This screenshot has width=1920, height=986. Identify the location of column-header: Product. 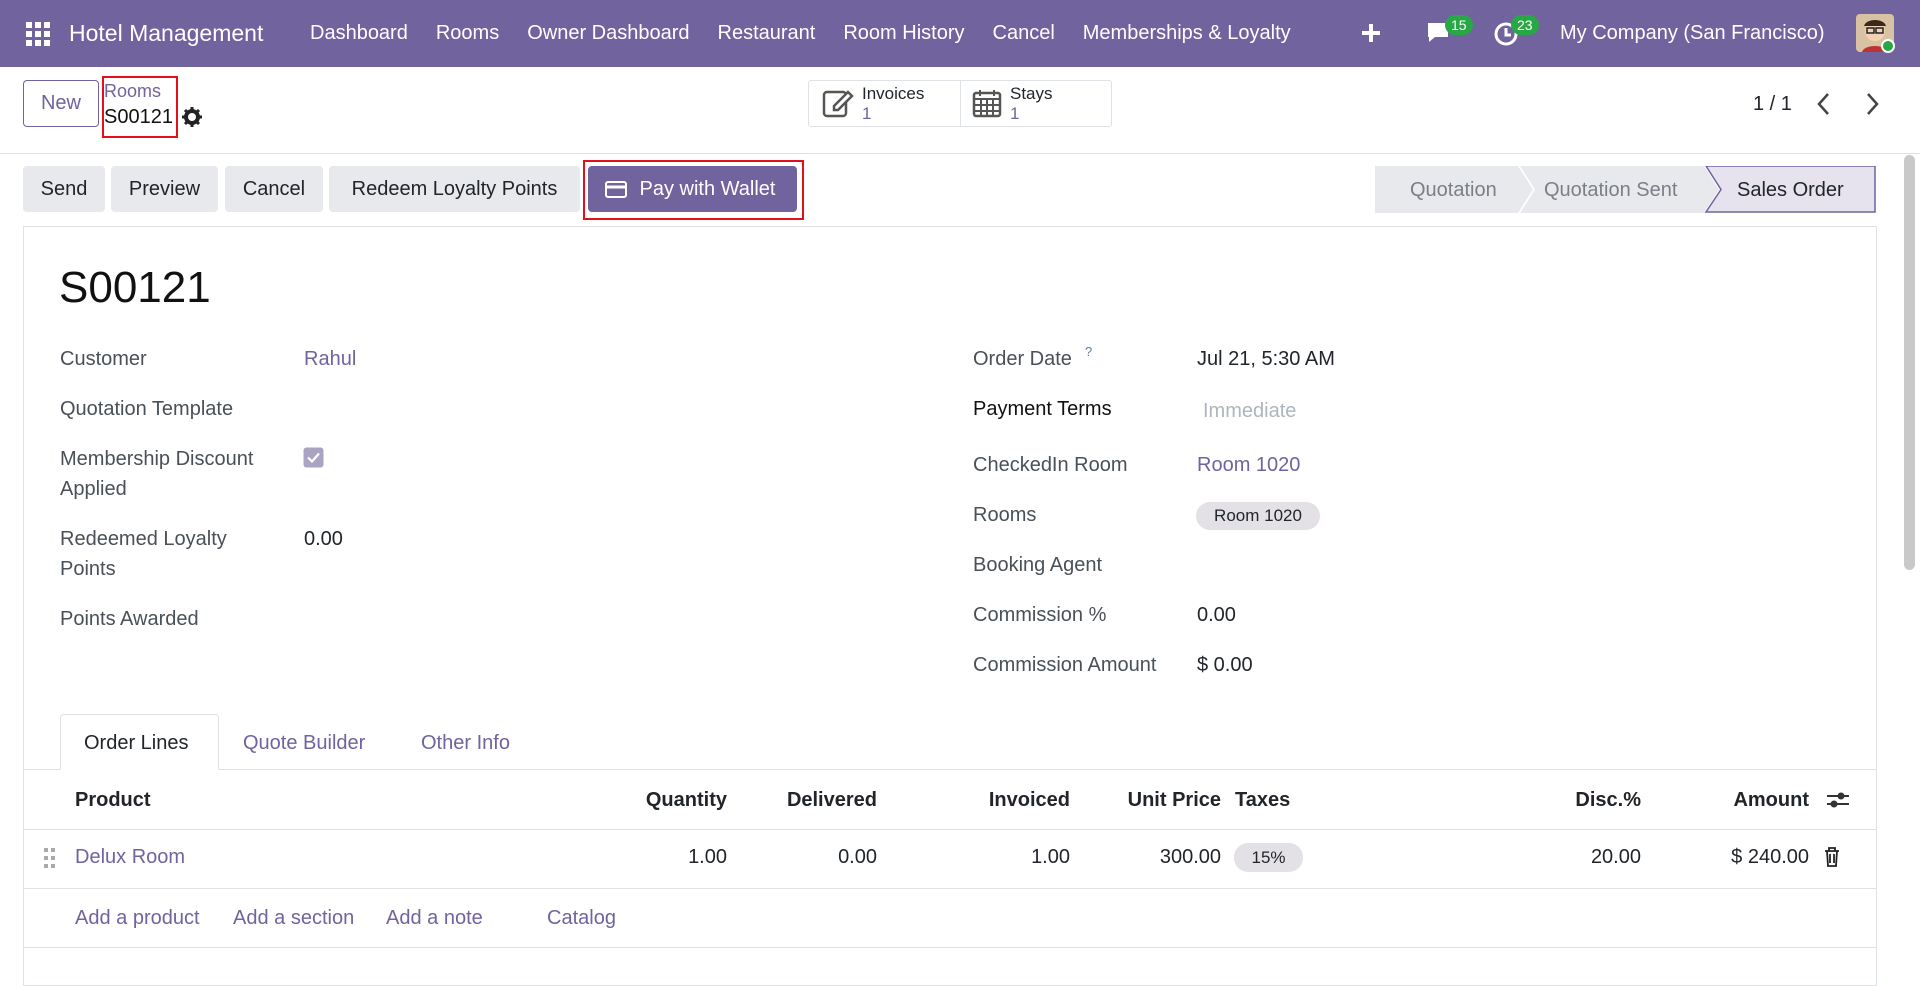
(113, 800).